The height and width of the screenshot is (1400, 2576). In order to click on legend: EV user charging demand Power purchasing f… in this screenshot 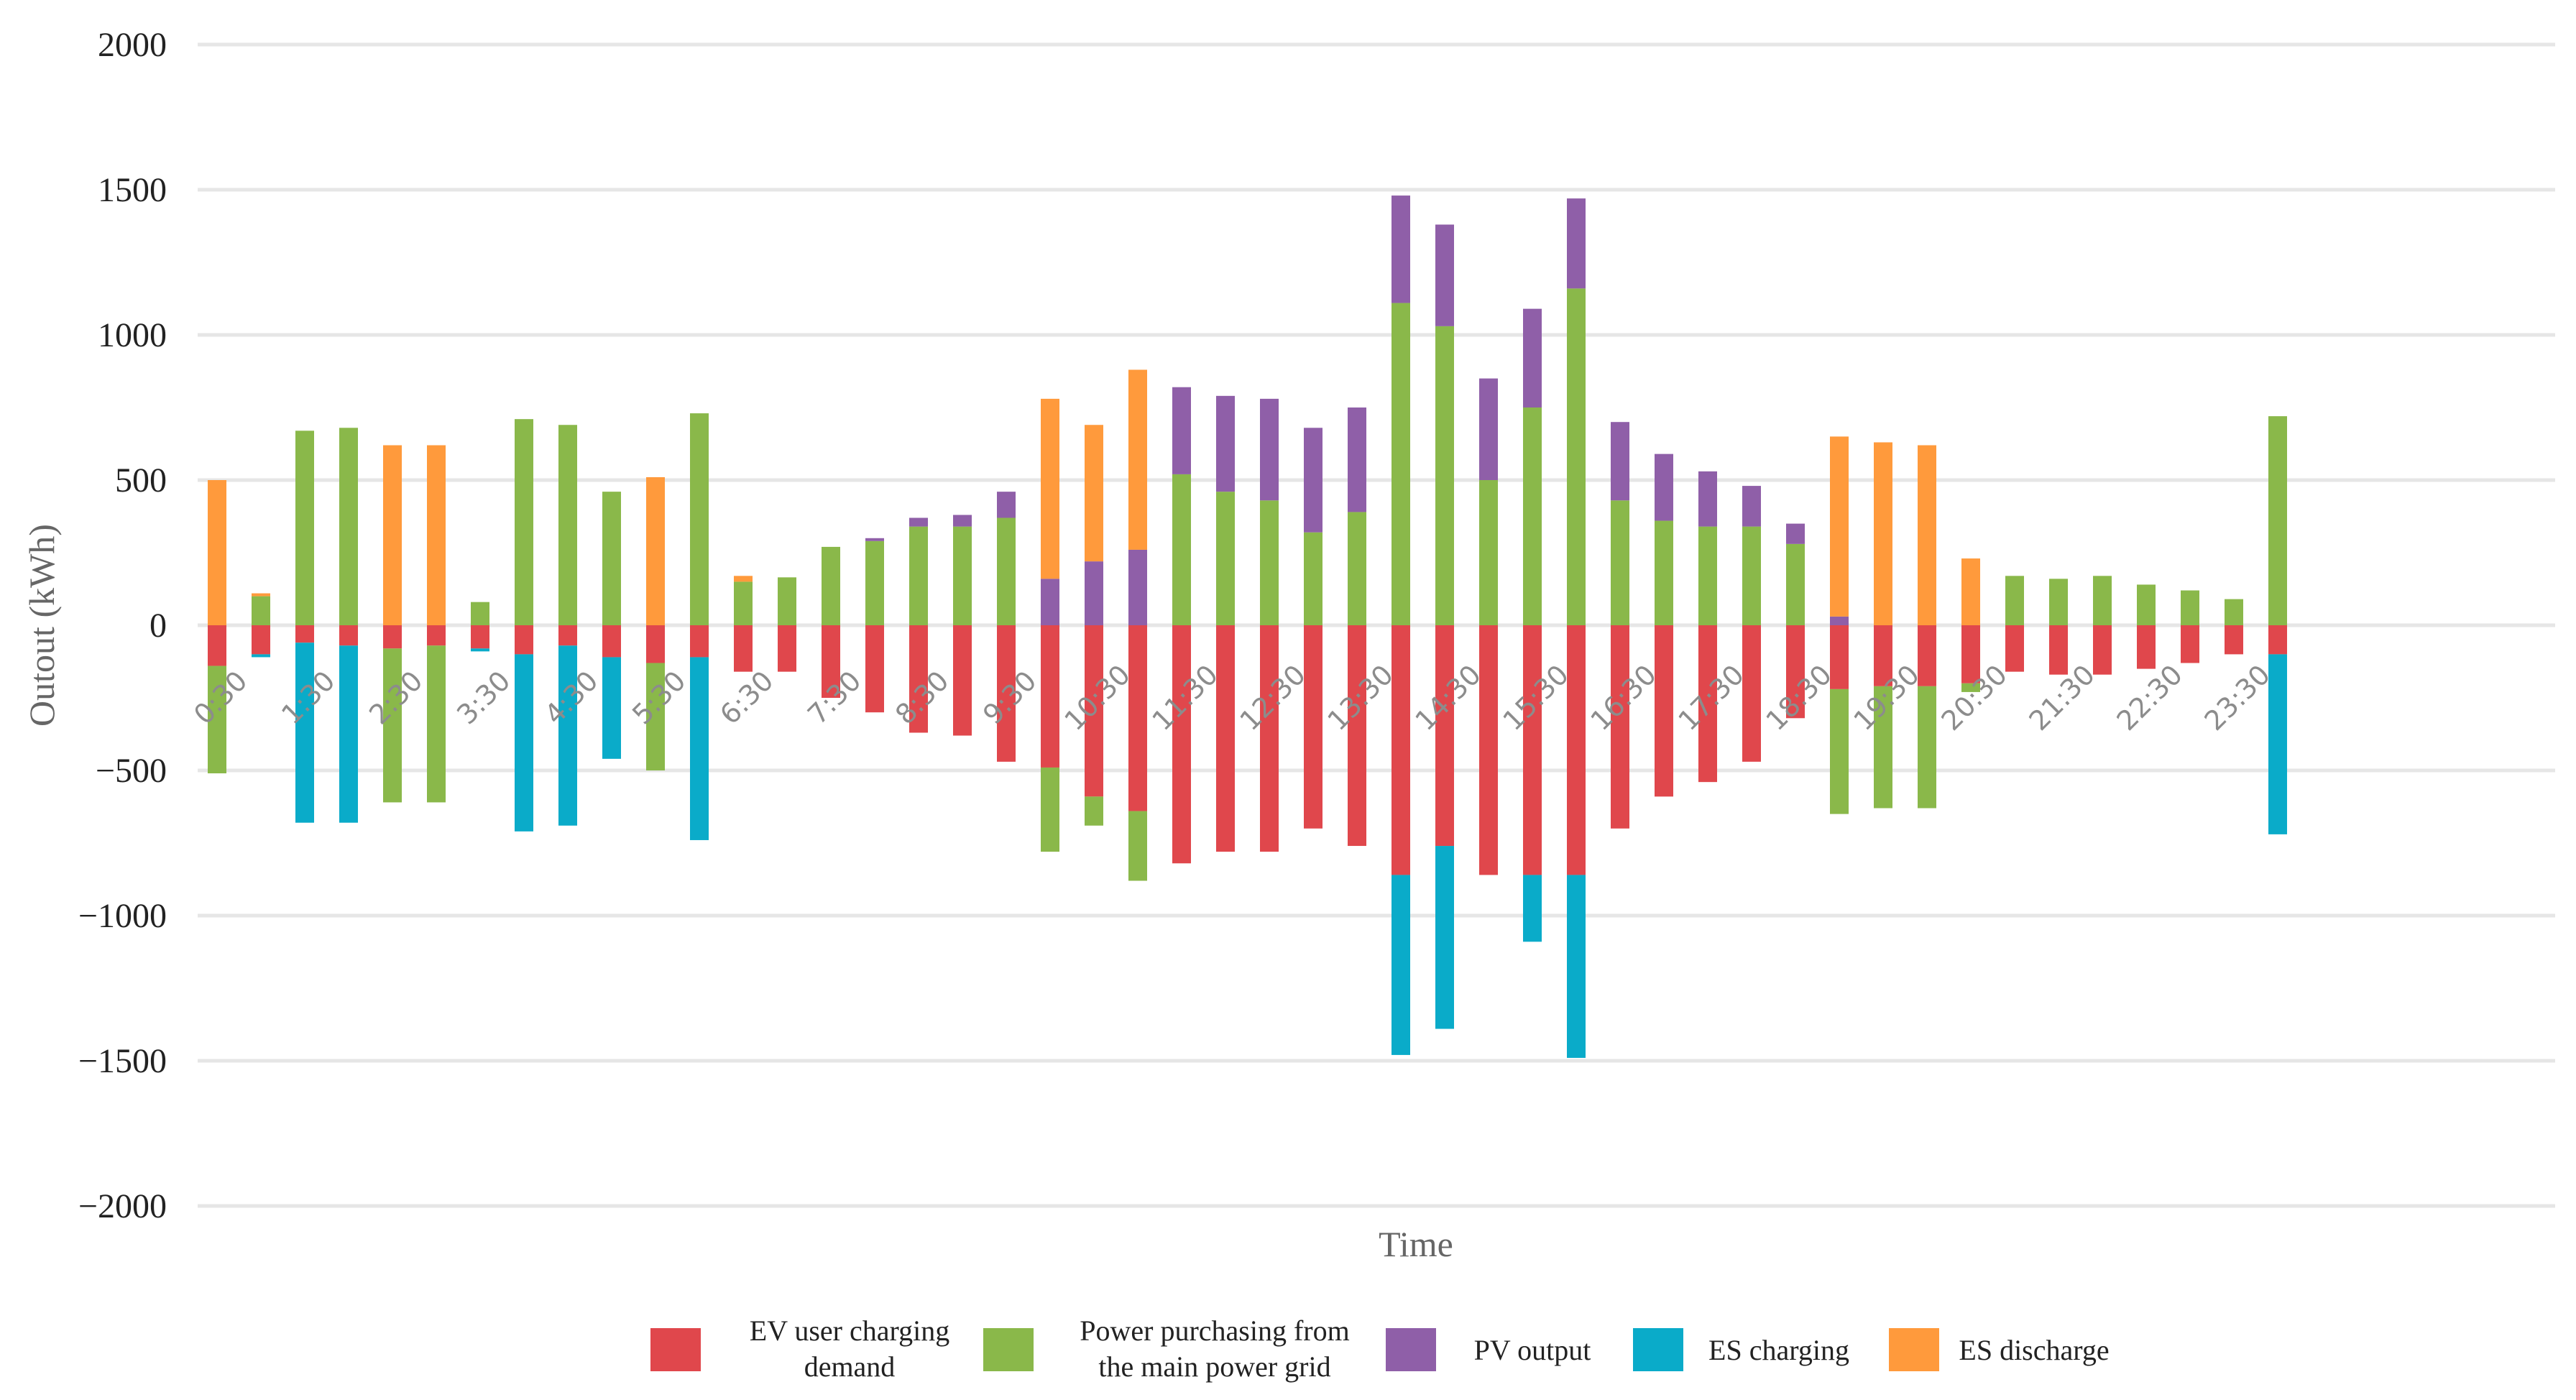, I will do `click(1380, 1348)`.